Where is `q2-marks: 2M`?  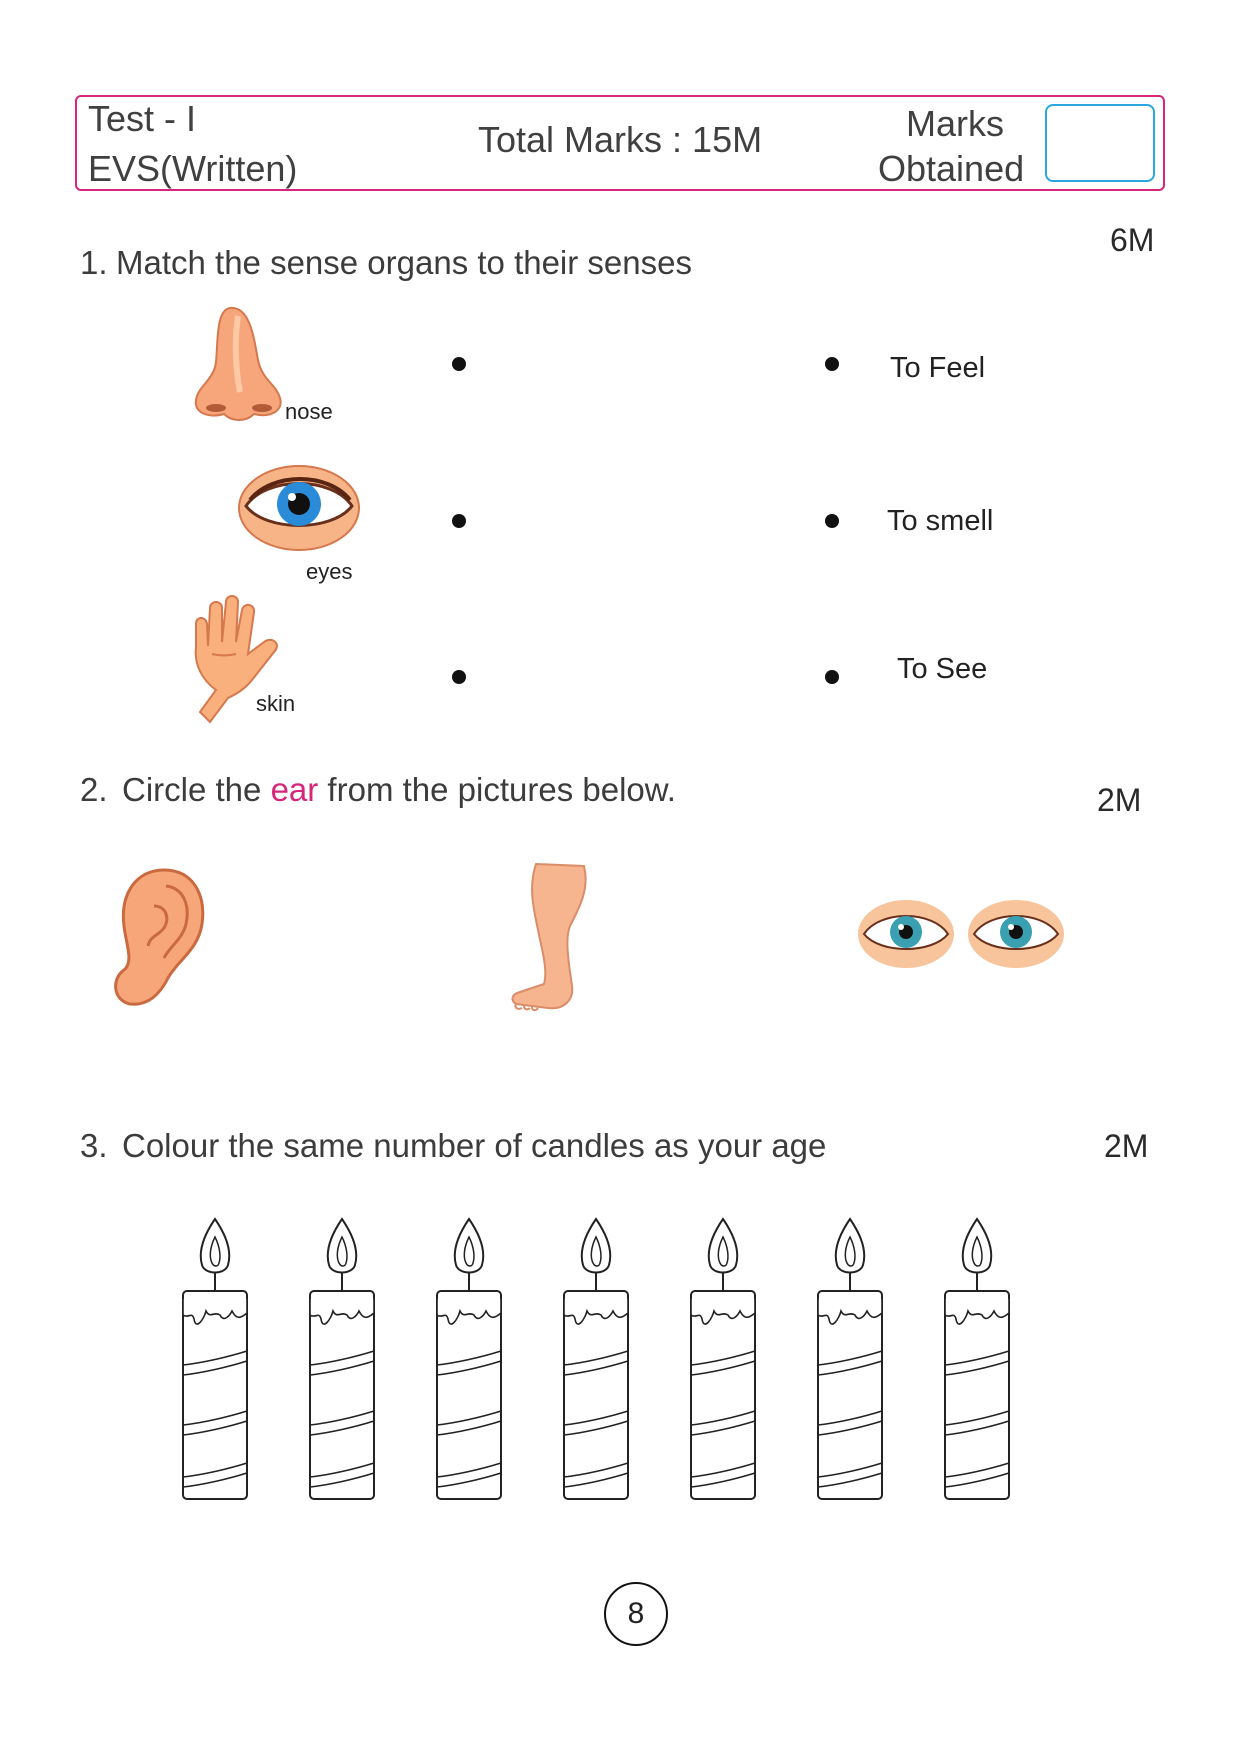 q2-marks: 2M is located at coordinates (1119, 800).